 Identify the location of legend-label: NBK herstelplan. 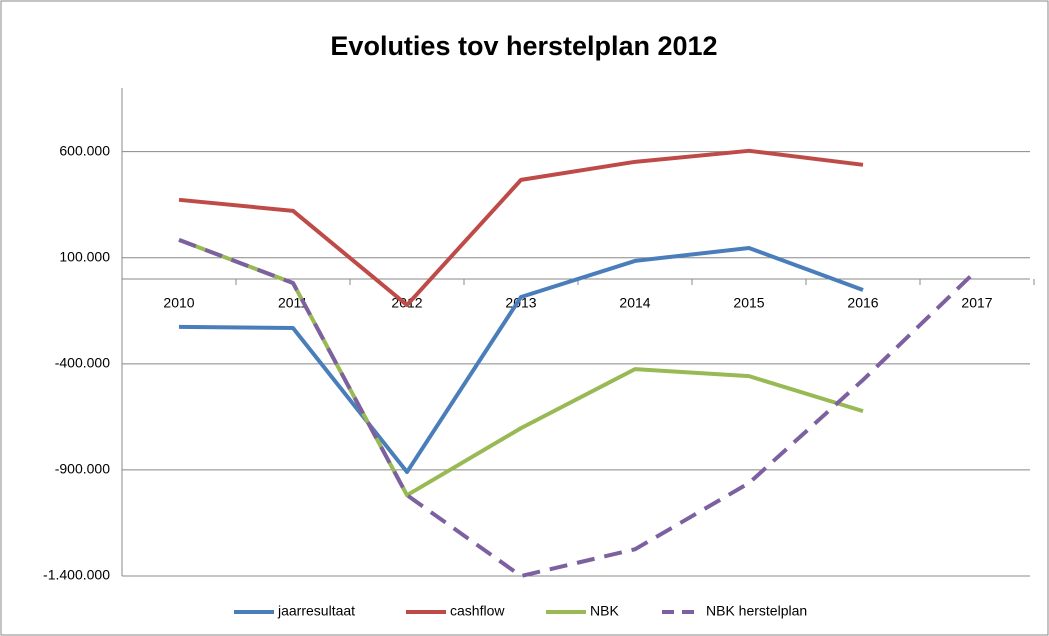
(756, 611).